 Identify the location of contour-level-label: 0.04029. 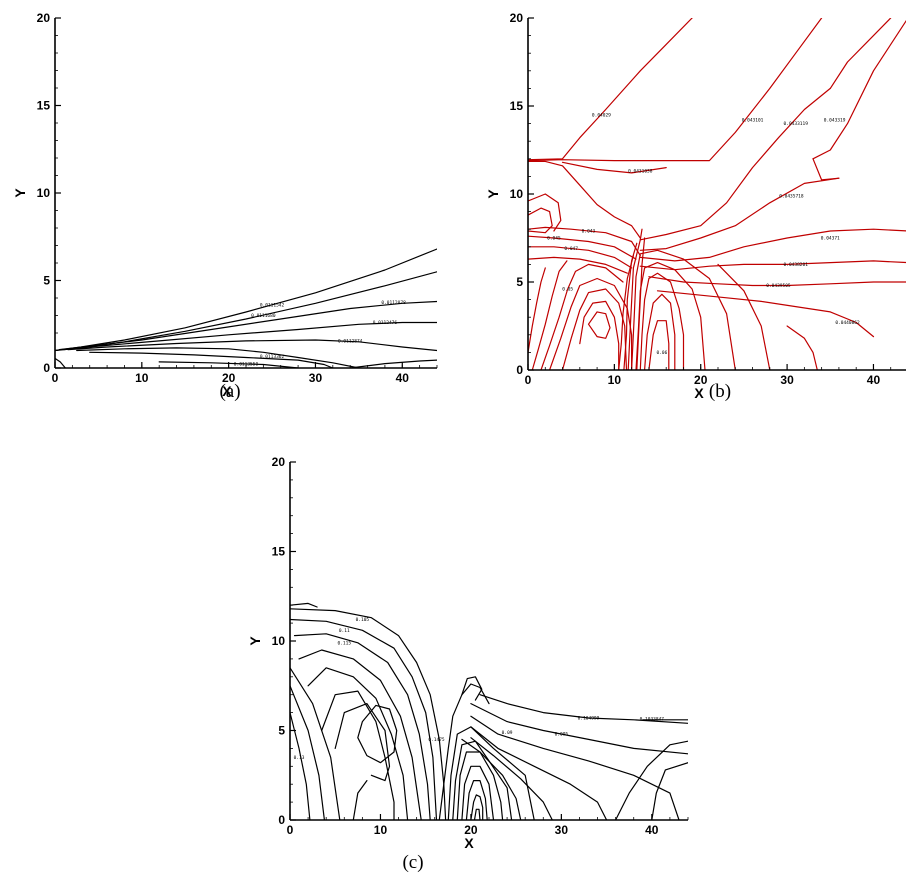
(601, 115).